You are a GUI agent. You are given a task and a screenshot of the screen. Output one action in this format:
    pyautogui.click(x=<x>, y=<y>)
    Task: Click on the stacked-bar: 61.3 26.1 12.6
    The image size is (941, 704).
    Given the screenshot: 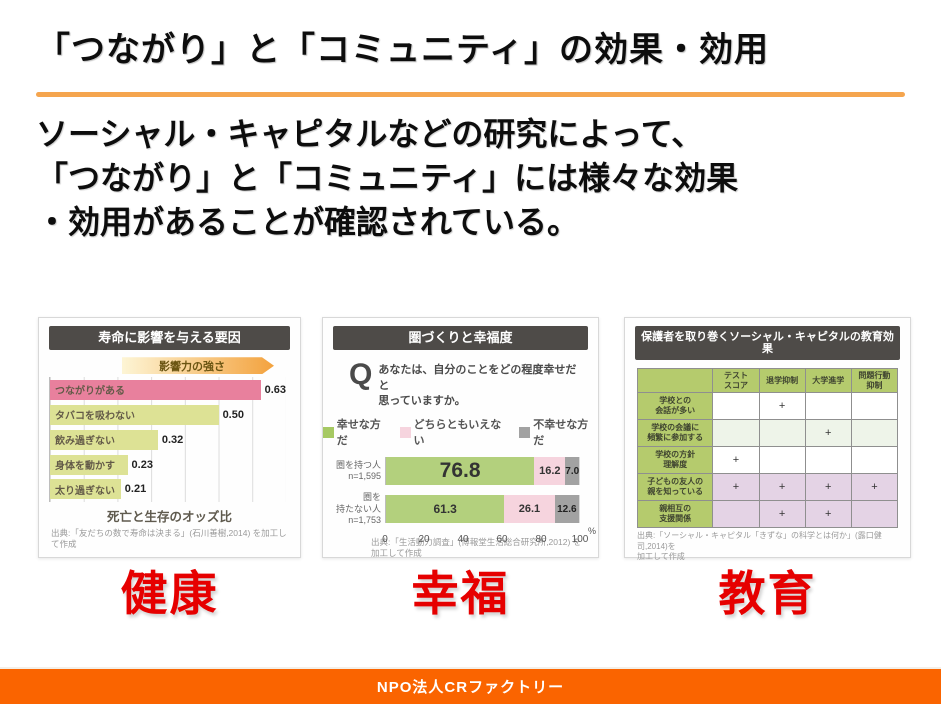 What is the action you would take?
    pyautogui.click(x=482, y=509)
    